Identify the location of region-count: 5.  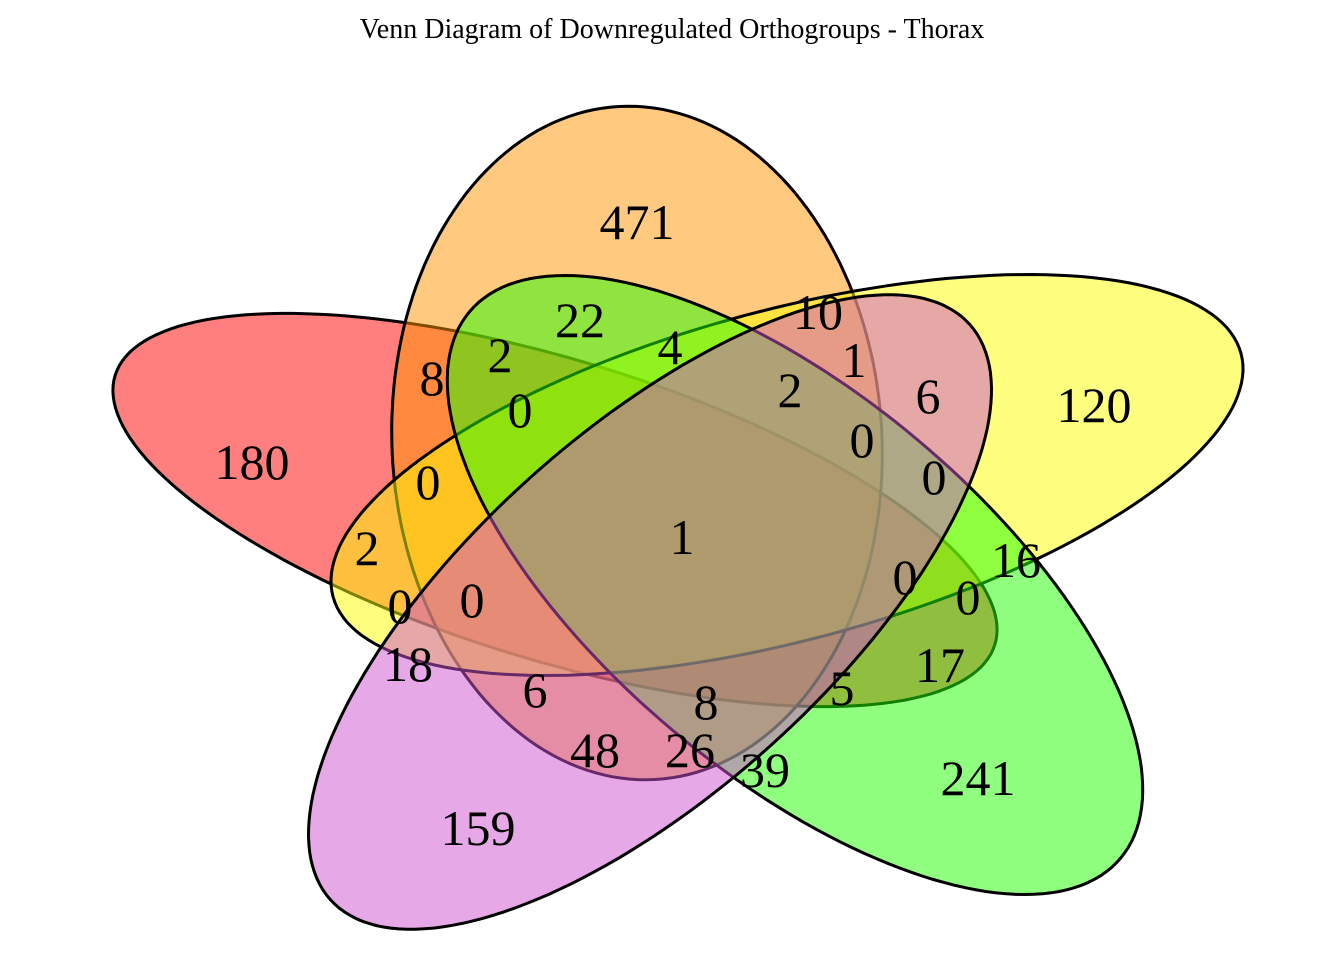
(842, 688).